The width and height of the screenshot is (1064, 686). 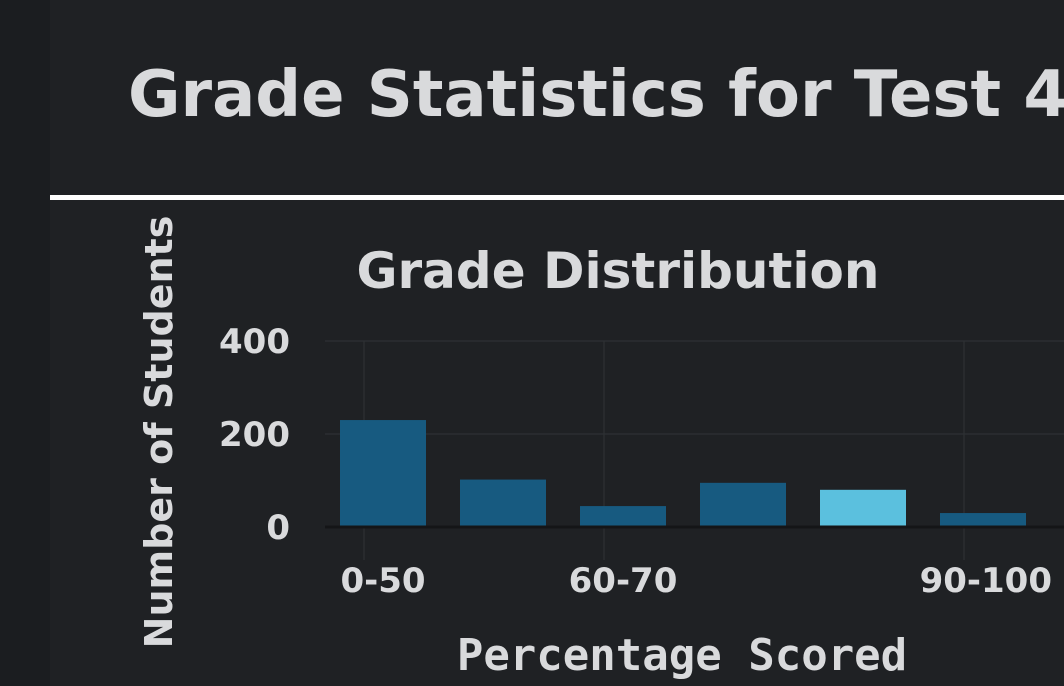 What do you see at coordinates (254, 435) in the screenshot?
I see `y-tick-label: 200` at bounding box center [254, 435].